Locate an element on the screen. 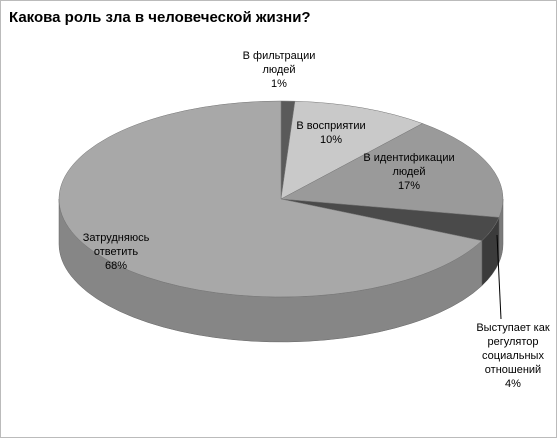 Image resolution: width=557 pixels, height=438 pixels. chart-title: Какова роль зла в человеческой жизни? is located at coordinates (160, 17).